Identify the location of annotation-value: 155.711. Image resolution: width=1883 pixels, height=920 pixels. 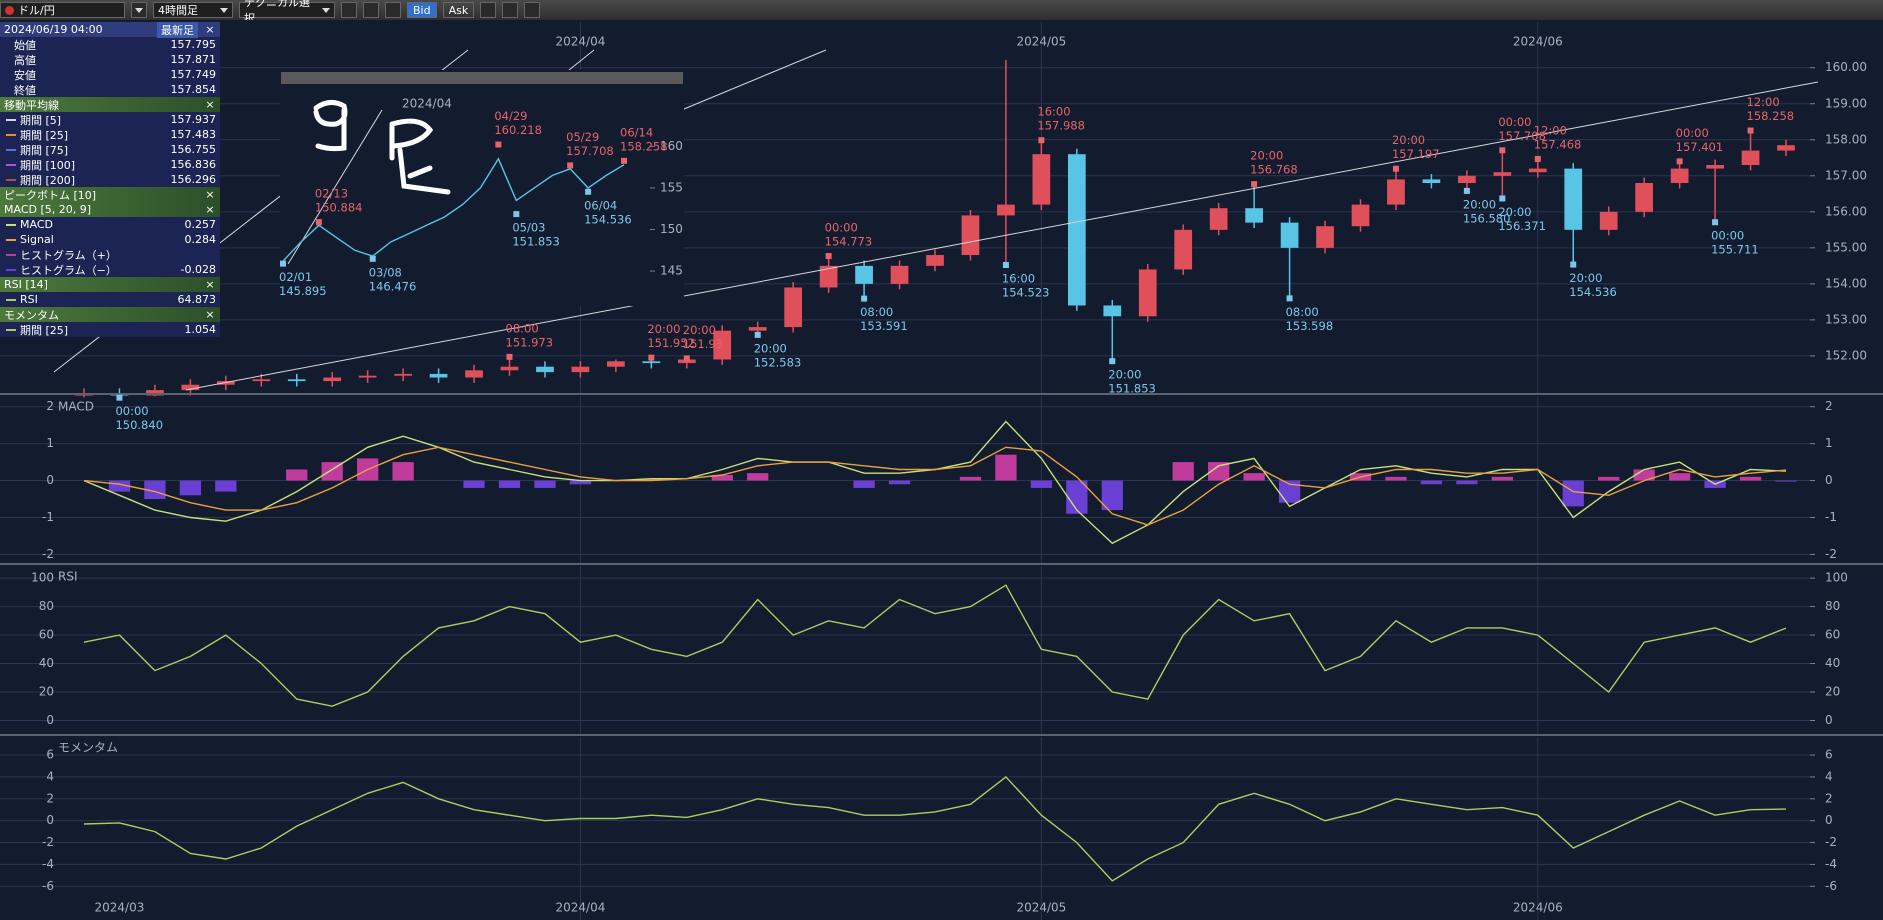
(1735, 250).